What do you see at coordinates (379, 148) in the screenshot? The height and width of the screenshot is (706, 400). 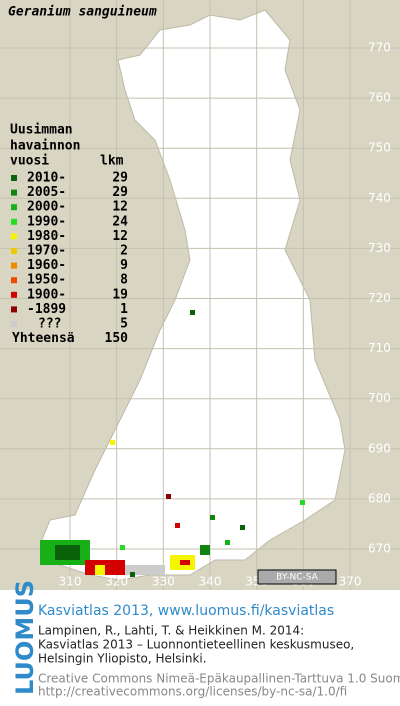 I see `y-label: 750` at bounding box center [379, 148].